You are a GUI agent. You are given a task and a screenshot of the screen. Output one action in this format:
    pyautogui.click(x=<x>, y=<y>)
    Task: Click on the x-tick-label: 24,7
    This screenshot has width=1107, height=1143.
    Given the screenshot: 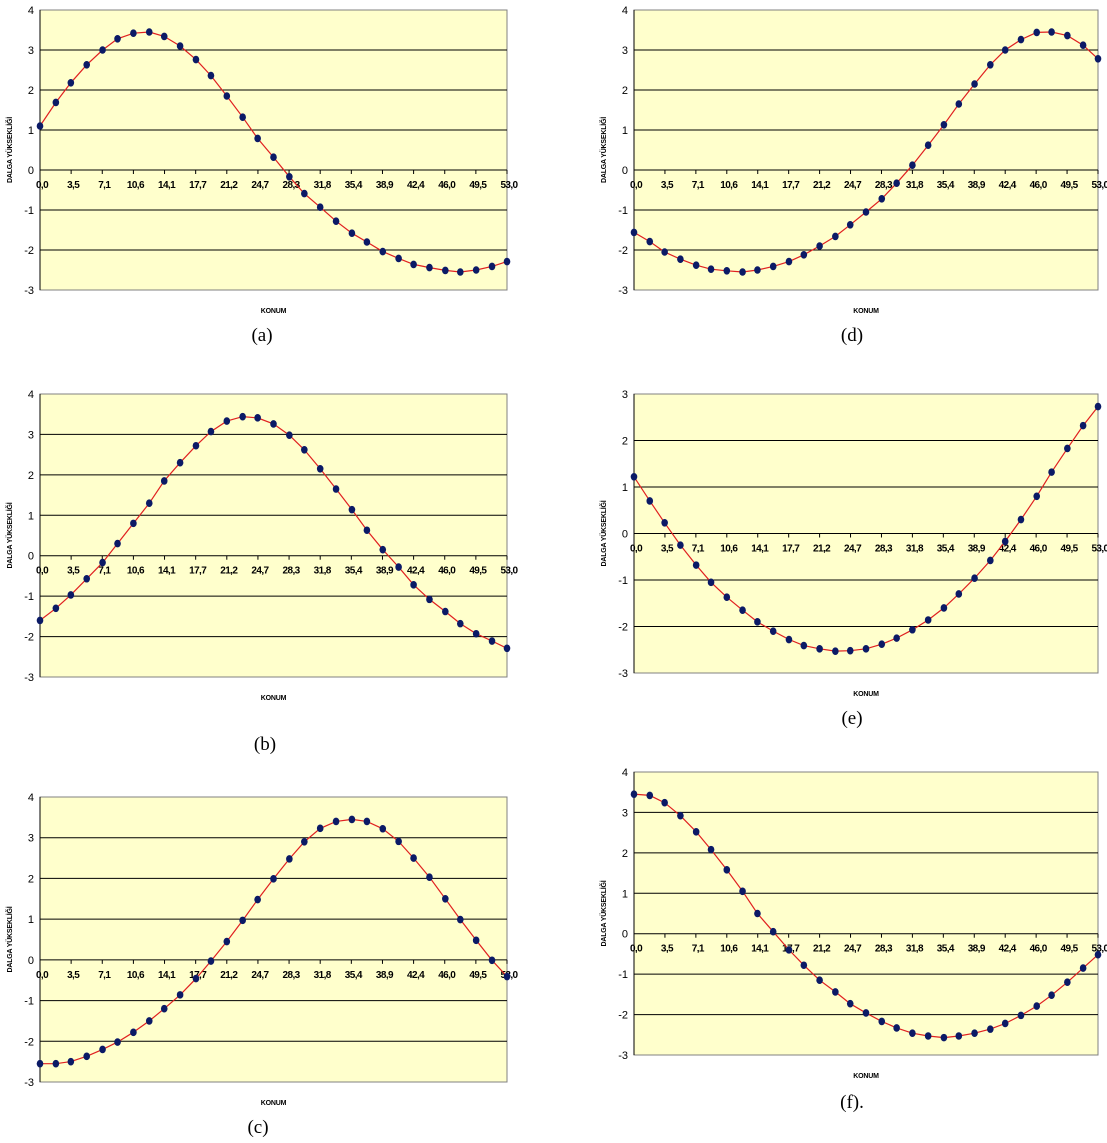 What is the action you would take?
    pyautogui.click(x=260, y=185)
    